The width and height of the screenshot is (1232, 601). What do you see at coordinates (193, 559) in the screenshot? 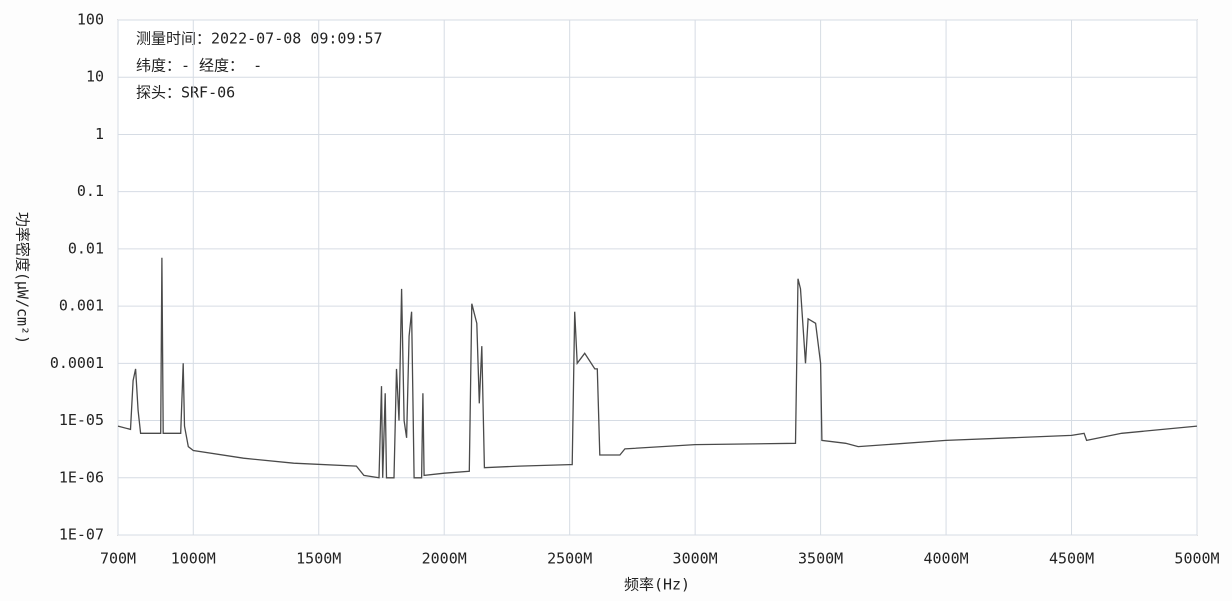
I see `x-tick-label: 1000M` at bounding box center [193, 559].